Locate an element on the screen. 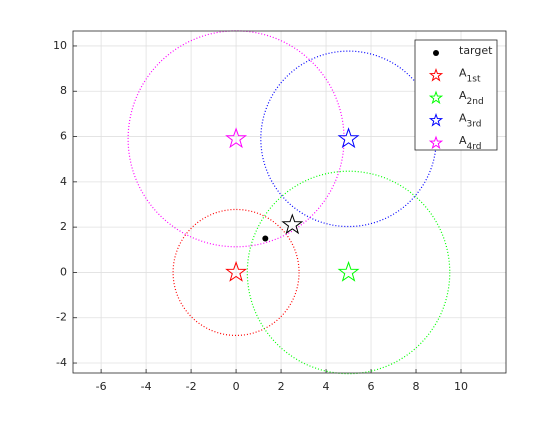  legend-label: A1st is located at coordinates (470, 76).